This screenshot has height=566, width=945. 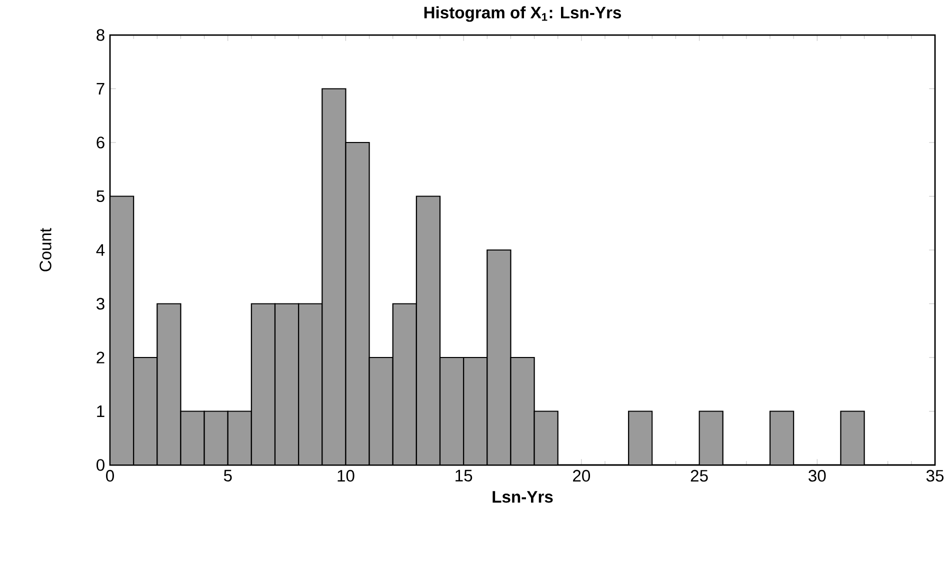 What do you see at coordinates (817, 476) in the screenshot?
I see `x-tick-label: 30` at bounding box center [817, 476].